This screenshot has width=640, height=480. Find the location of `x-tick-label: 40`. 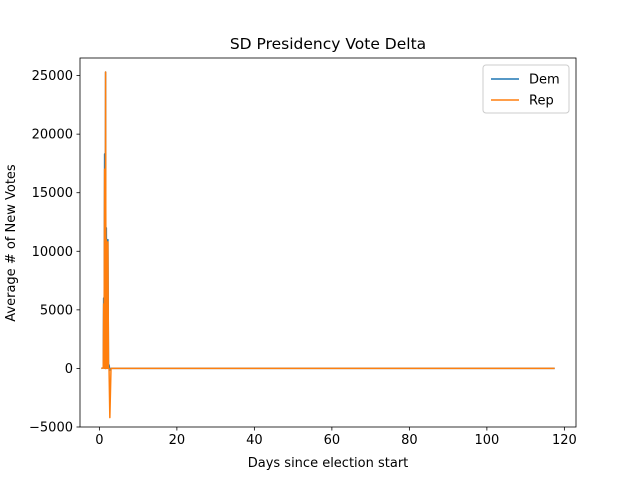

x-tick-label: 40 is located at coordinates (254, 440).